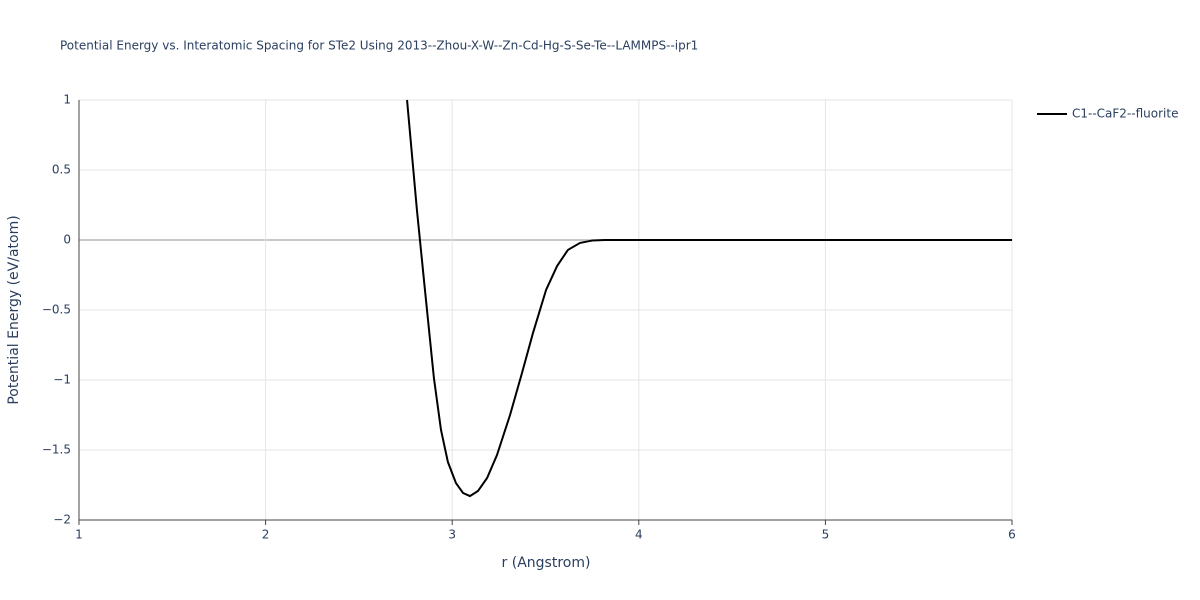 This screenshot has height=600, width=1200. What do you see at coordinates (61, 170) in the screenshot?
I see `y-tick-label: 0.5` at bounding box center [61, 170].